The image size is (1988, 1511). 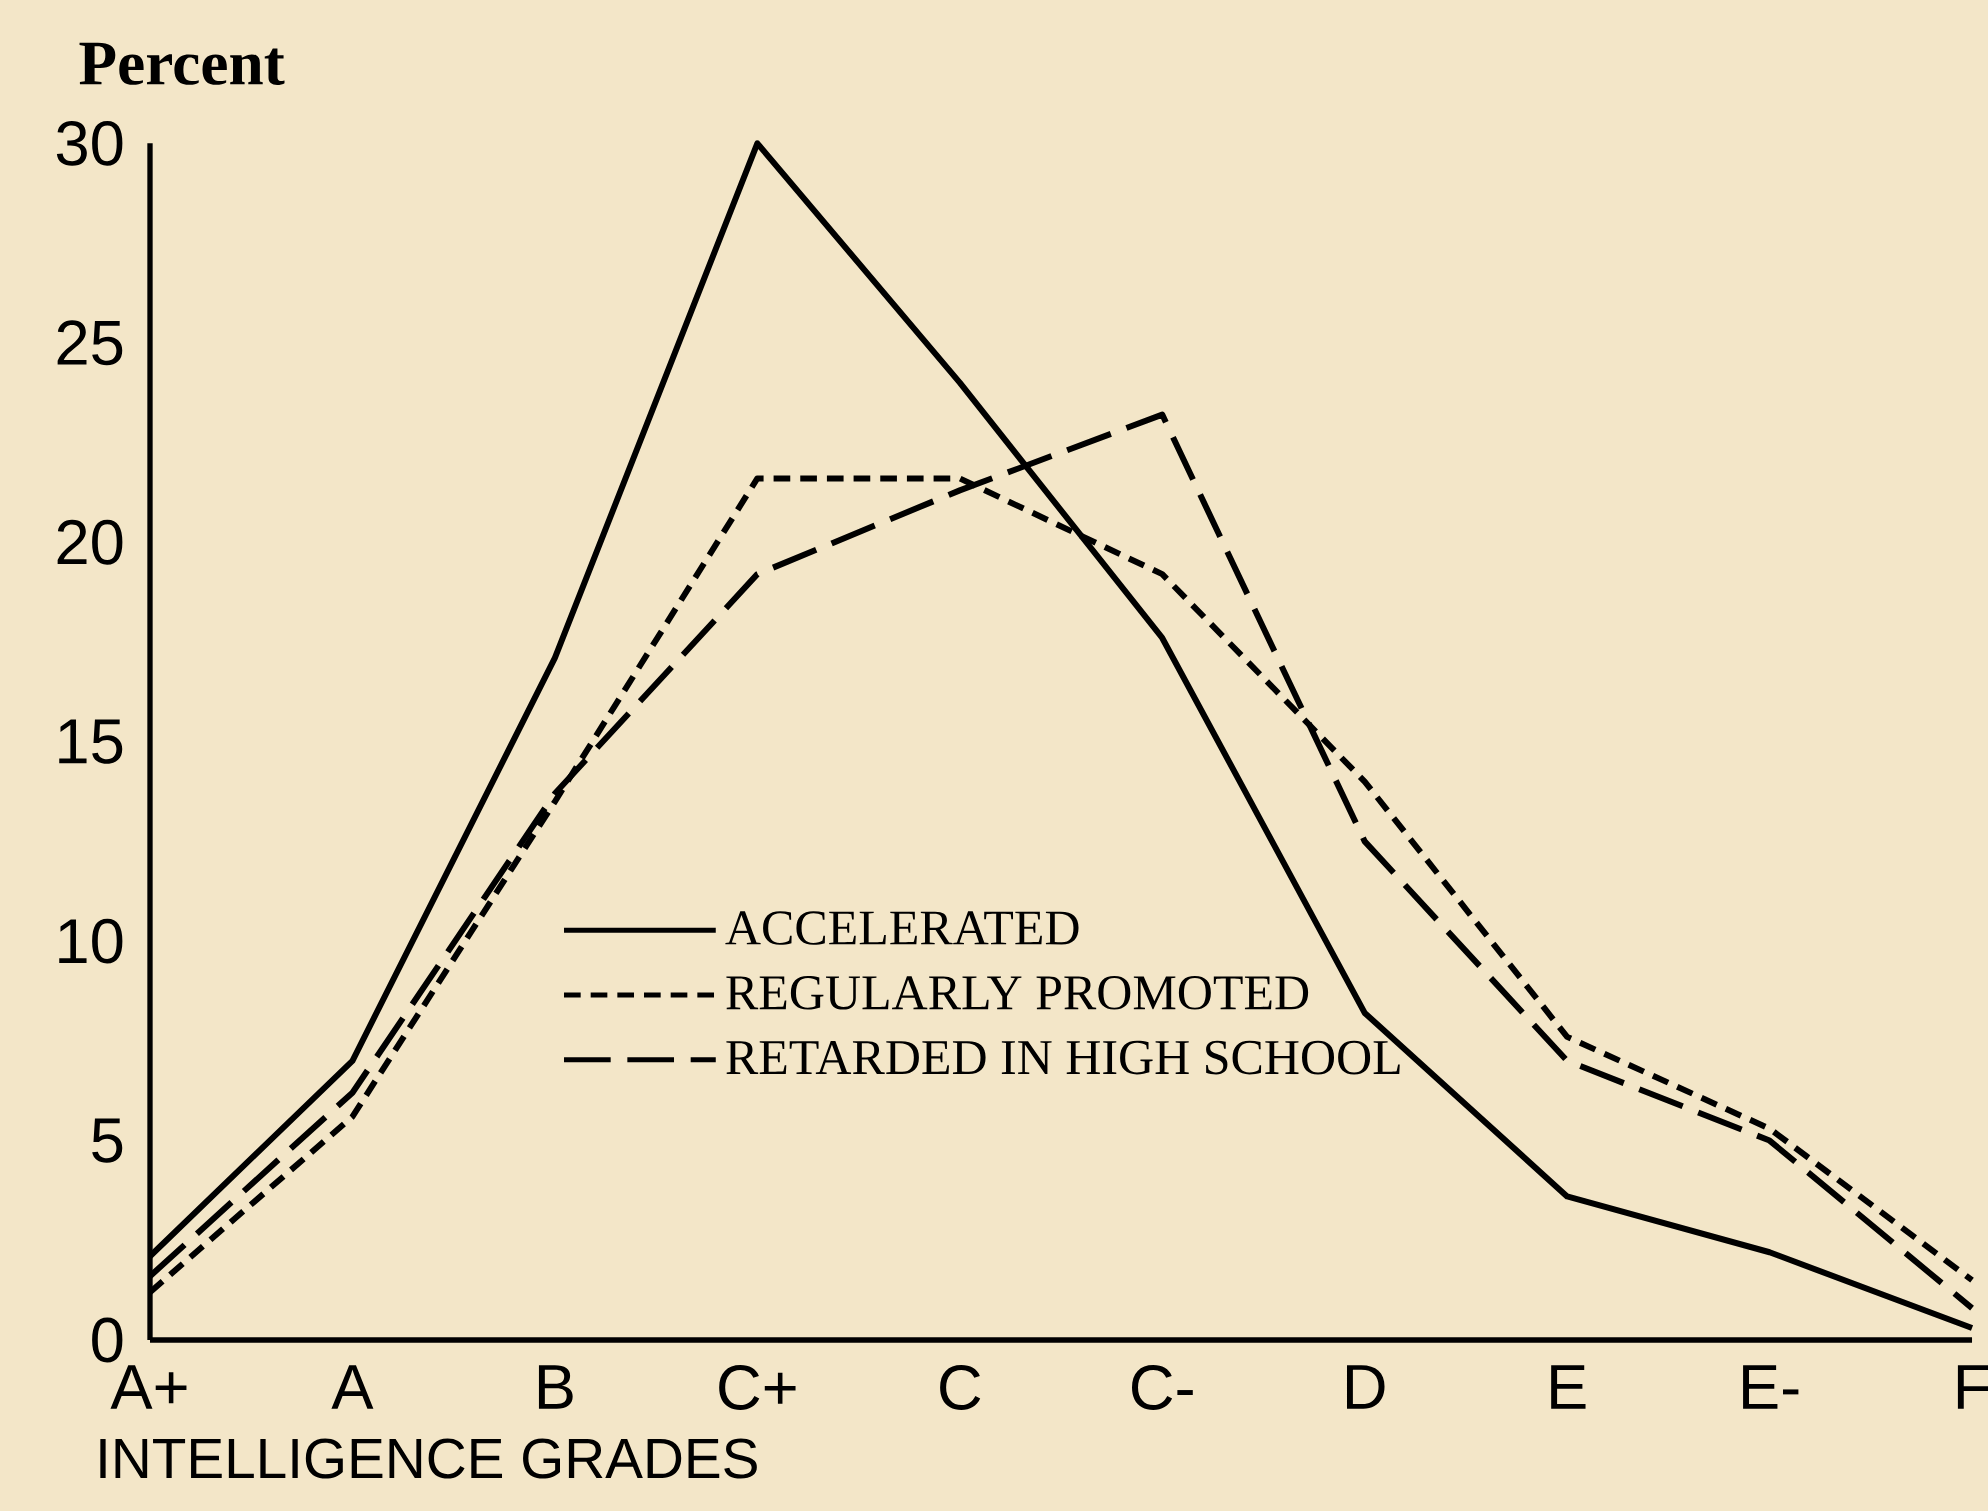 What do you see at coordinates (1568, 1387) in the screenshot?
I see `x-tick-label: E` at bounding box center [1568, 1387].